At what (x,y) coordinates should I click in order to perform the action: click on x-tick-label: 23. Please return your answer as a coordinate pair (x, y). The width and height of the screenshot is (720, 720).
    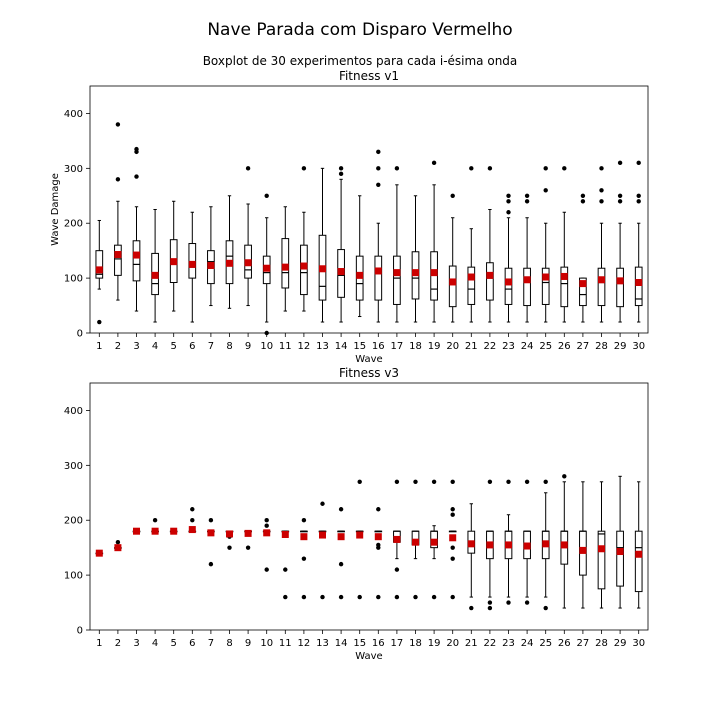
    Looking at the image, I should click on (508, 643).